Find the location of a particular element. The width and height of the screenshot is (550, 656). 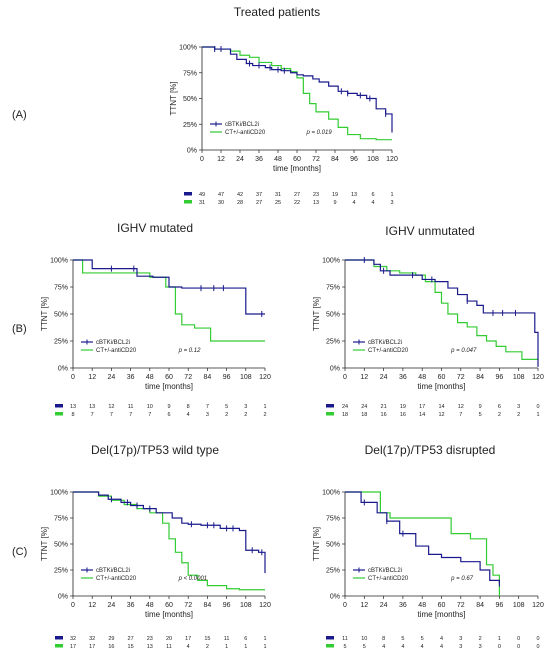

chart-title: Del(17p)/TP53 disrupted is located at coordinates (430, 450).